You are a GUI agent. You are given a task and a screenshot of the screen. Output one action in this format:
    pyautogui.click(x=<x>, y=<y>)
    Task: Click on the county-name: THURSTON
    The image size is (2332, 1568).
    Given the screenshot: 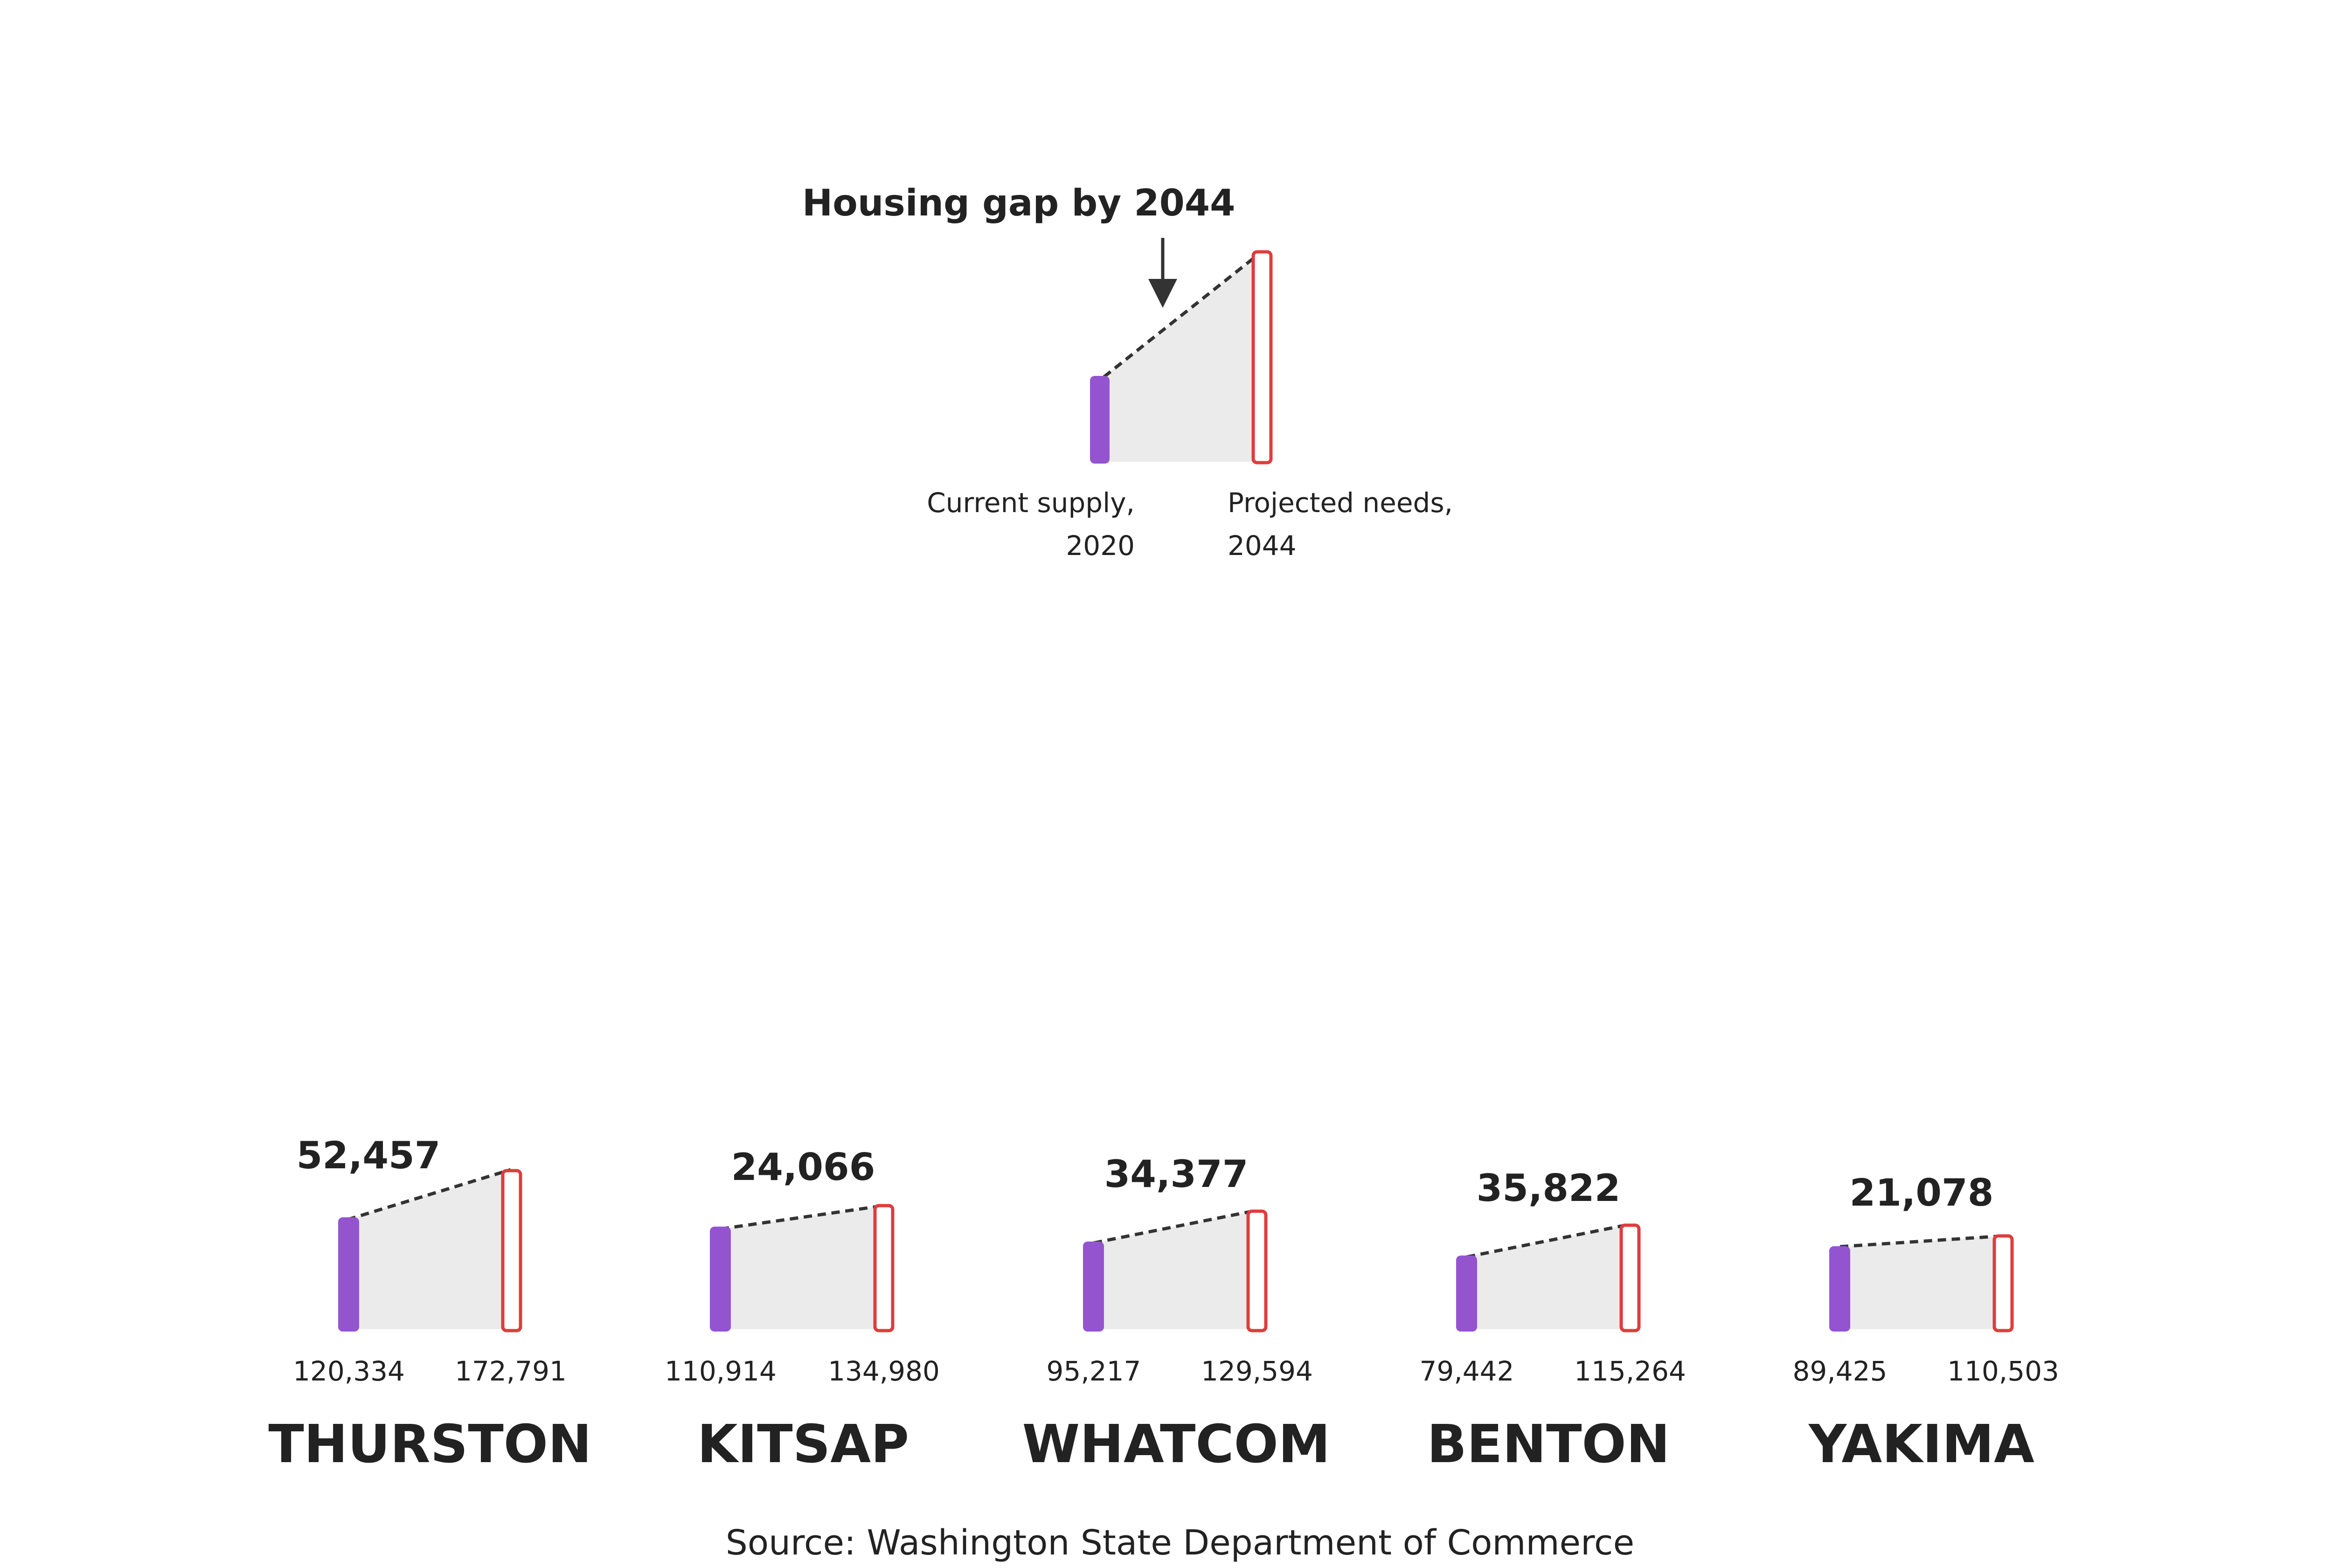 What is the action you would take?
    pyautogui.click(x=429, y=1444)
    